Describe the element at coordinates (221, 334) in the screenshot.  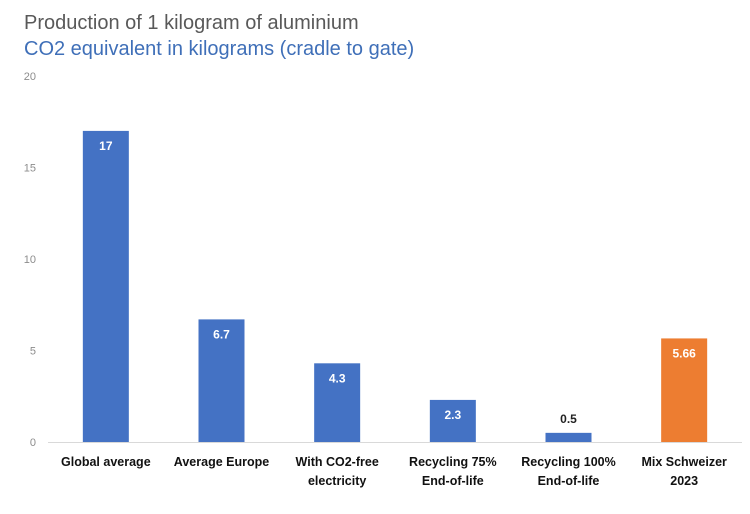
I see `bar-value-label: 6.7` at that location.